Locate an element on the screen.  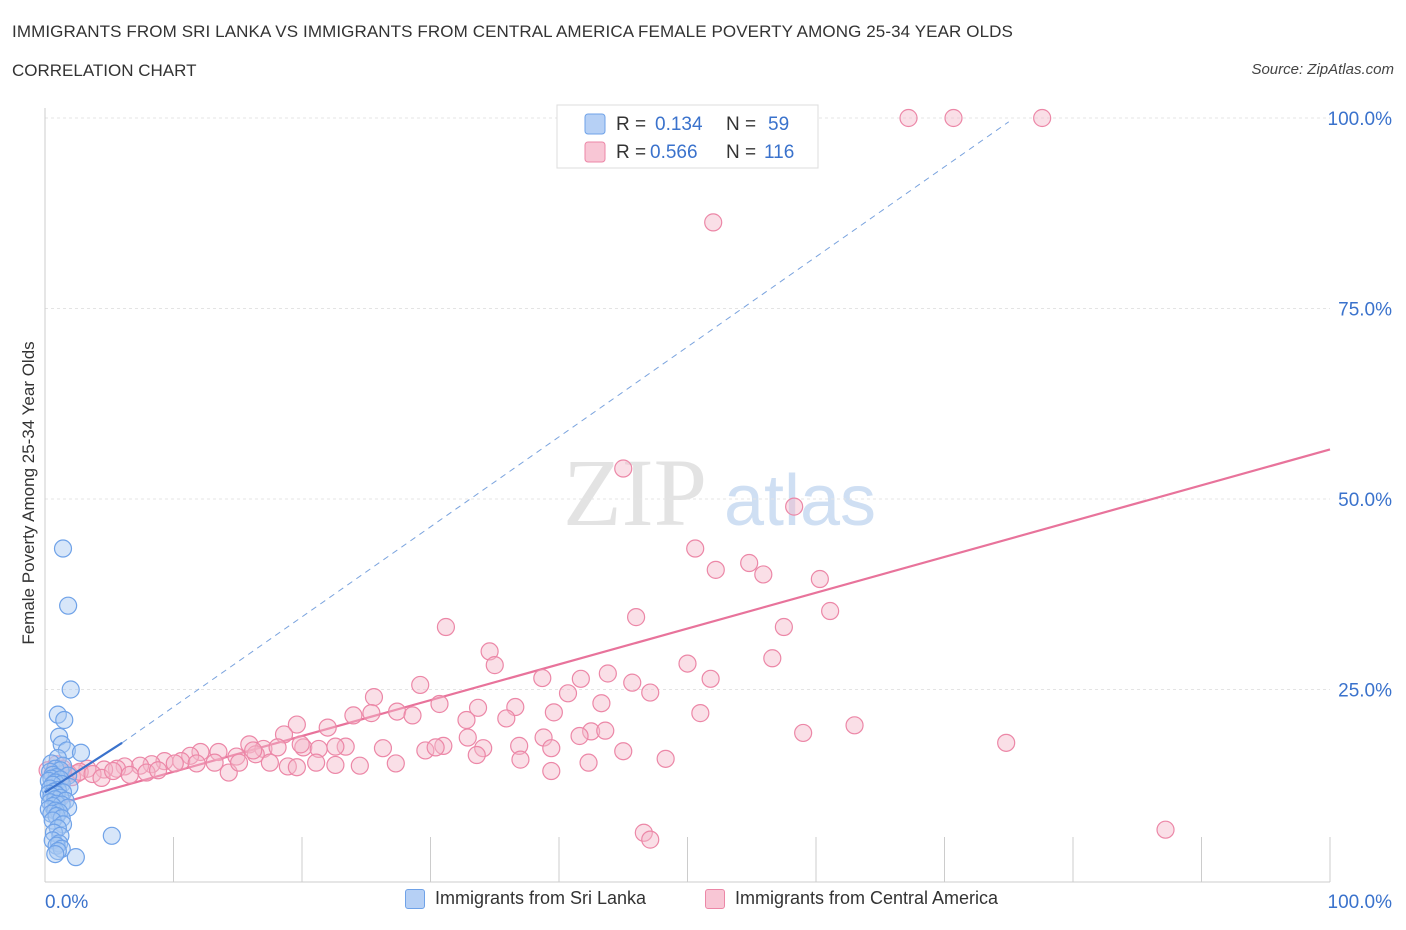
trend-line-sri-lanka is located at coordinates (83, 767).